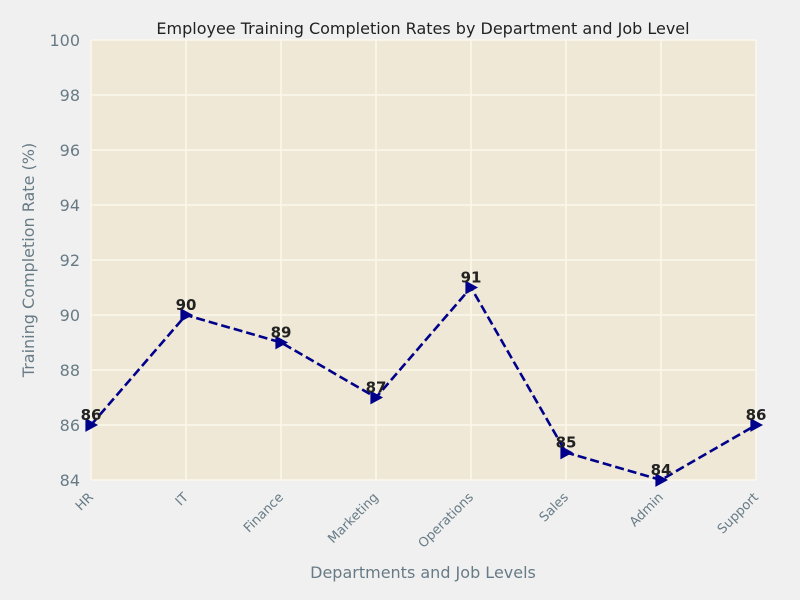 This screenshot has height=600, width=800. Describe the element at coordinates (70, 425) in the screenshot. I see `y-tick-label: 86` at that location.